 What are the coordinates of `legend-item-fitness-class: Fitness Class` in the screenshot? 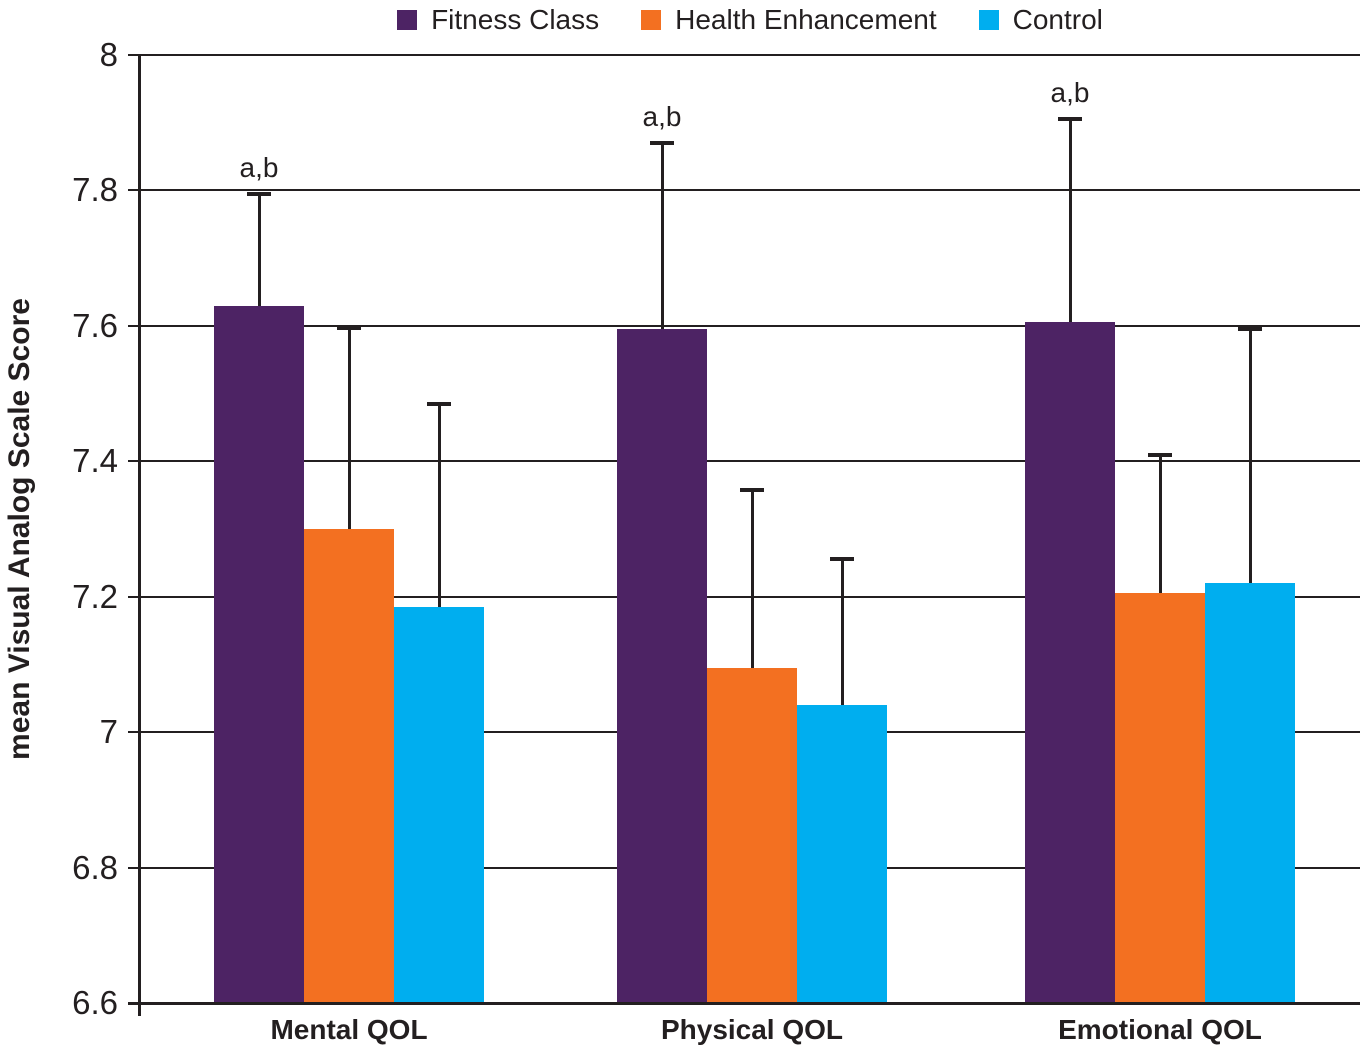 It's located at (498, 20).